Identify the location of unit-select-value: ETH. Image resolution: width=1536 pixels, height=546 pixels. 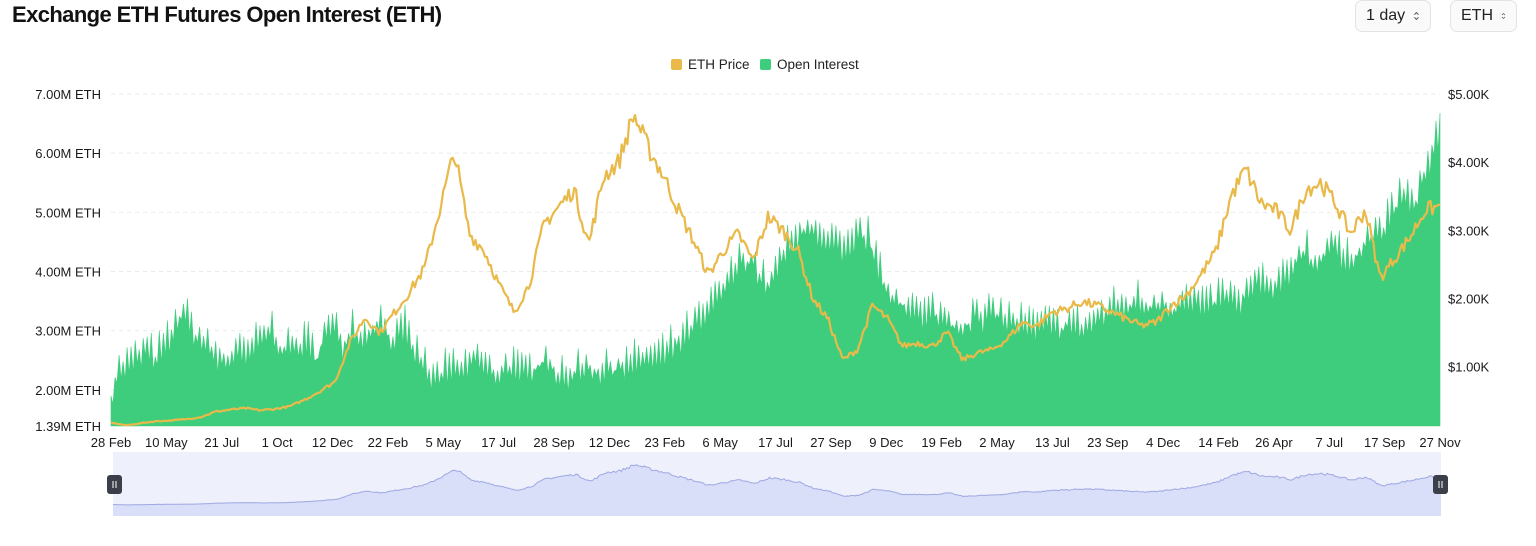
(1477, 15).